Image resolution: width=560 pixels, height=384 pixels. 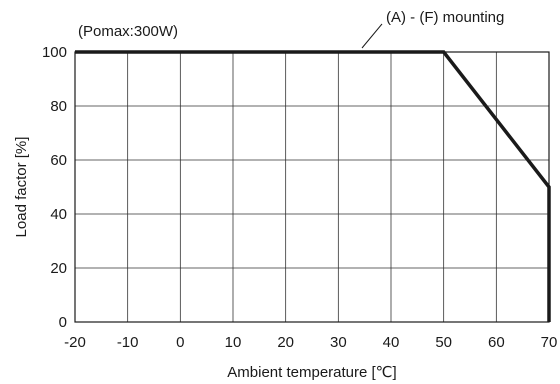 What do you see at coordinates (128, 31) in the screenshot?
I see `pomax-annotation: (Pomax:300W)` at bounding box center [128, 31].